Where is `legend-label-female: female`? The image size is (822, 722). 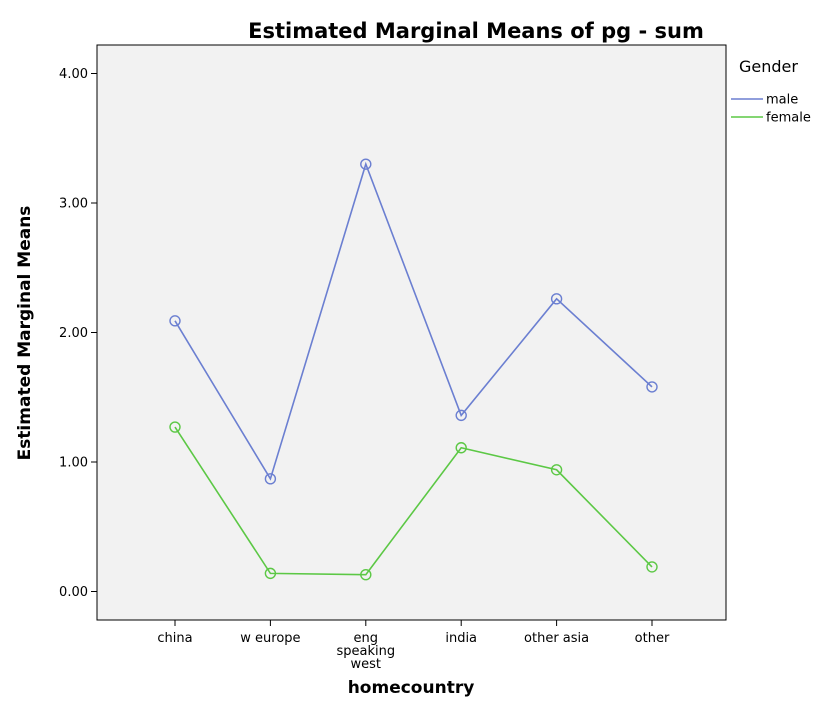
legend-label-female: female is located at coordinates (788, 118).